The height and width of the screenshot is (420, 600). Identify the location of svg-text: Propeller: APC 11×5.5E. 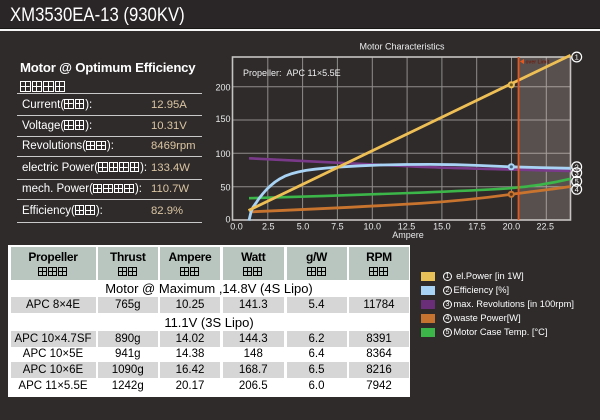
(292, 73).